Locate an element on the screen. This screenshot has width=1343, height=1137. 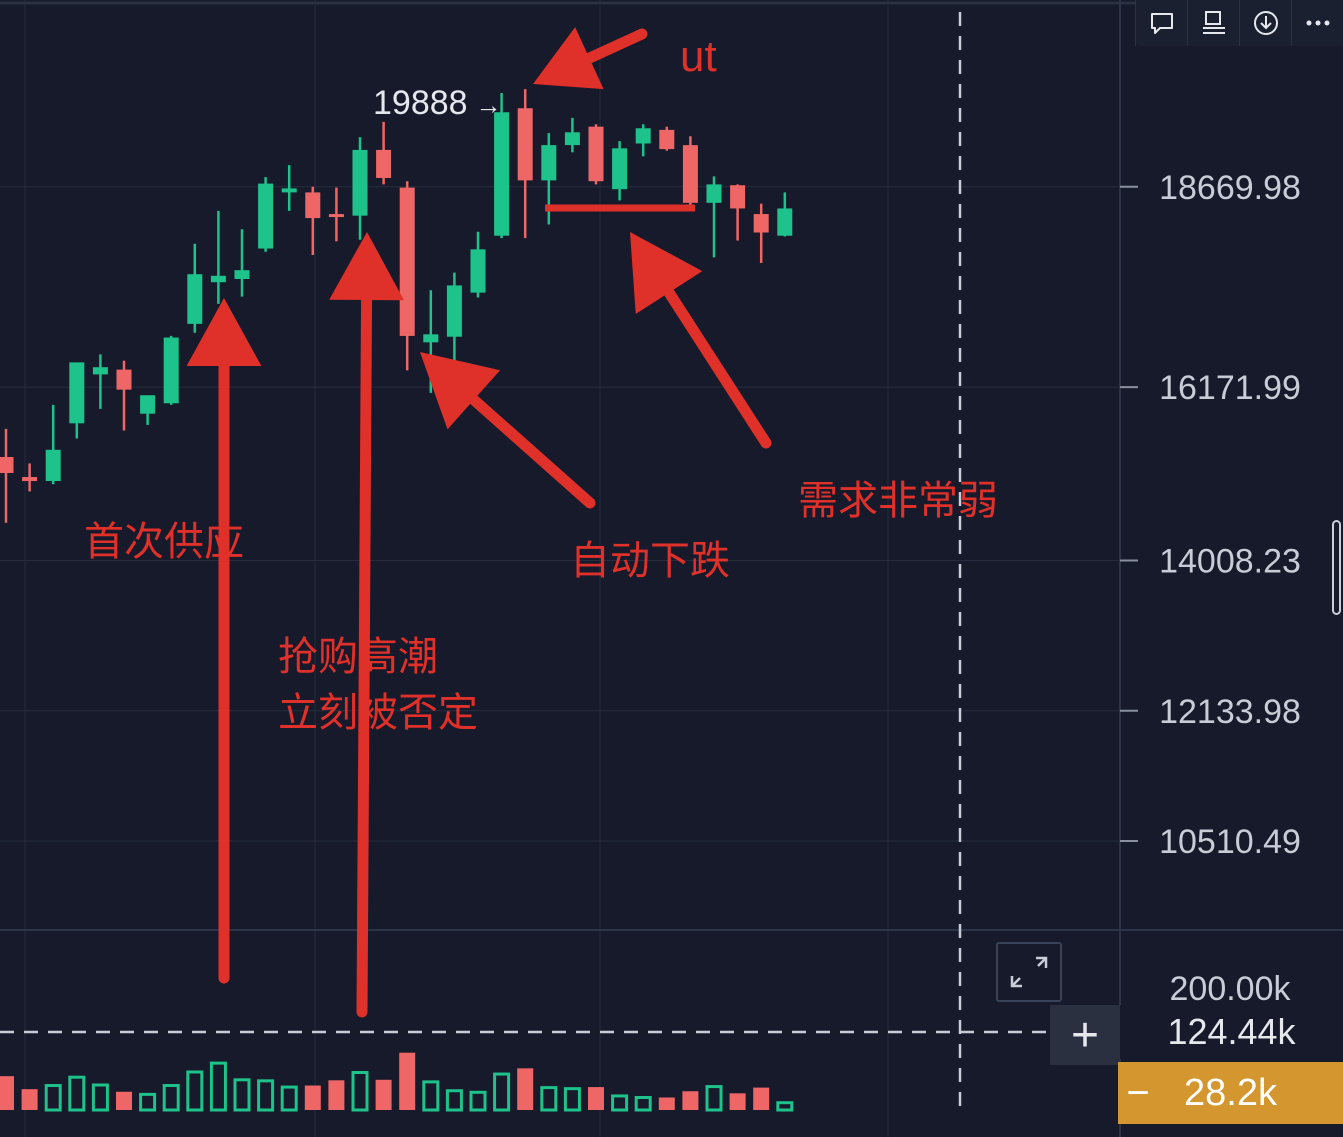
minus-button: − is located at coordinates (1138, 1092).